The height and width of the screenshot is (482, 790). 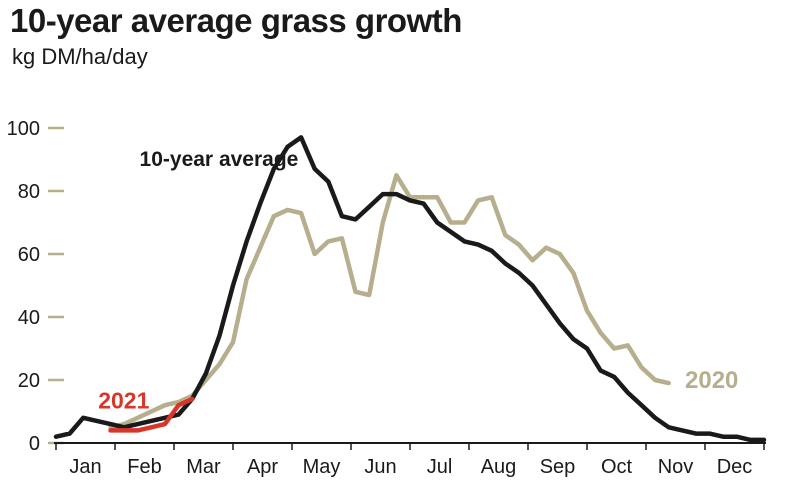 I want to click on y-tick-label: 100, so click(x=23, y=129).